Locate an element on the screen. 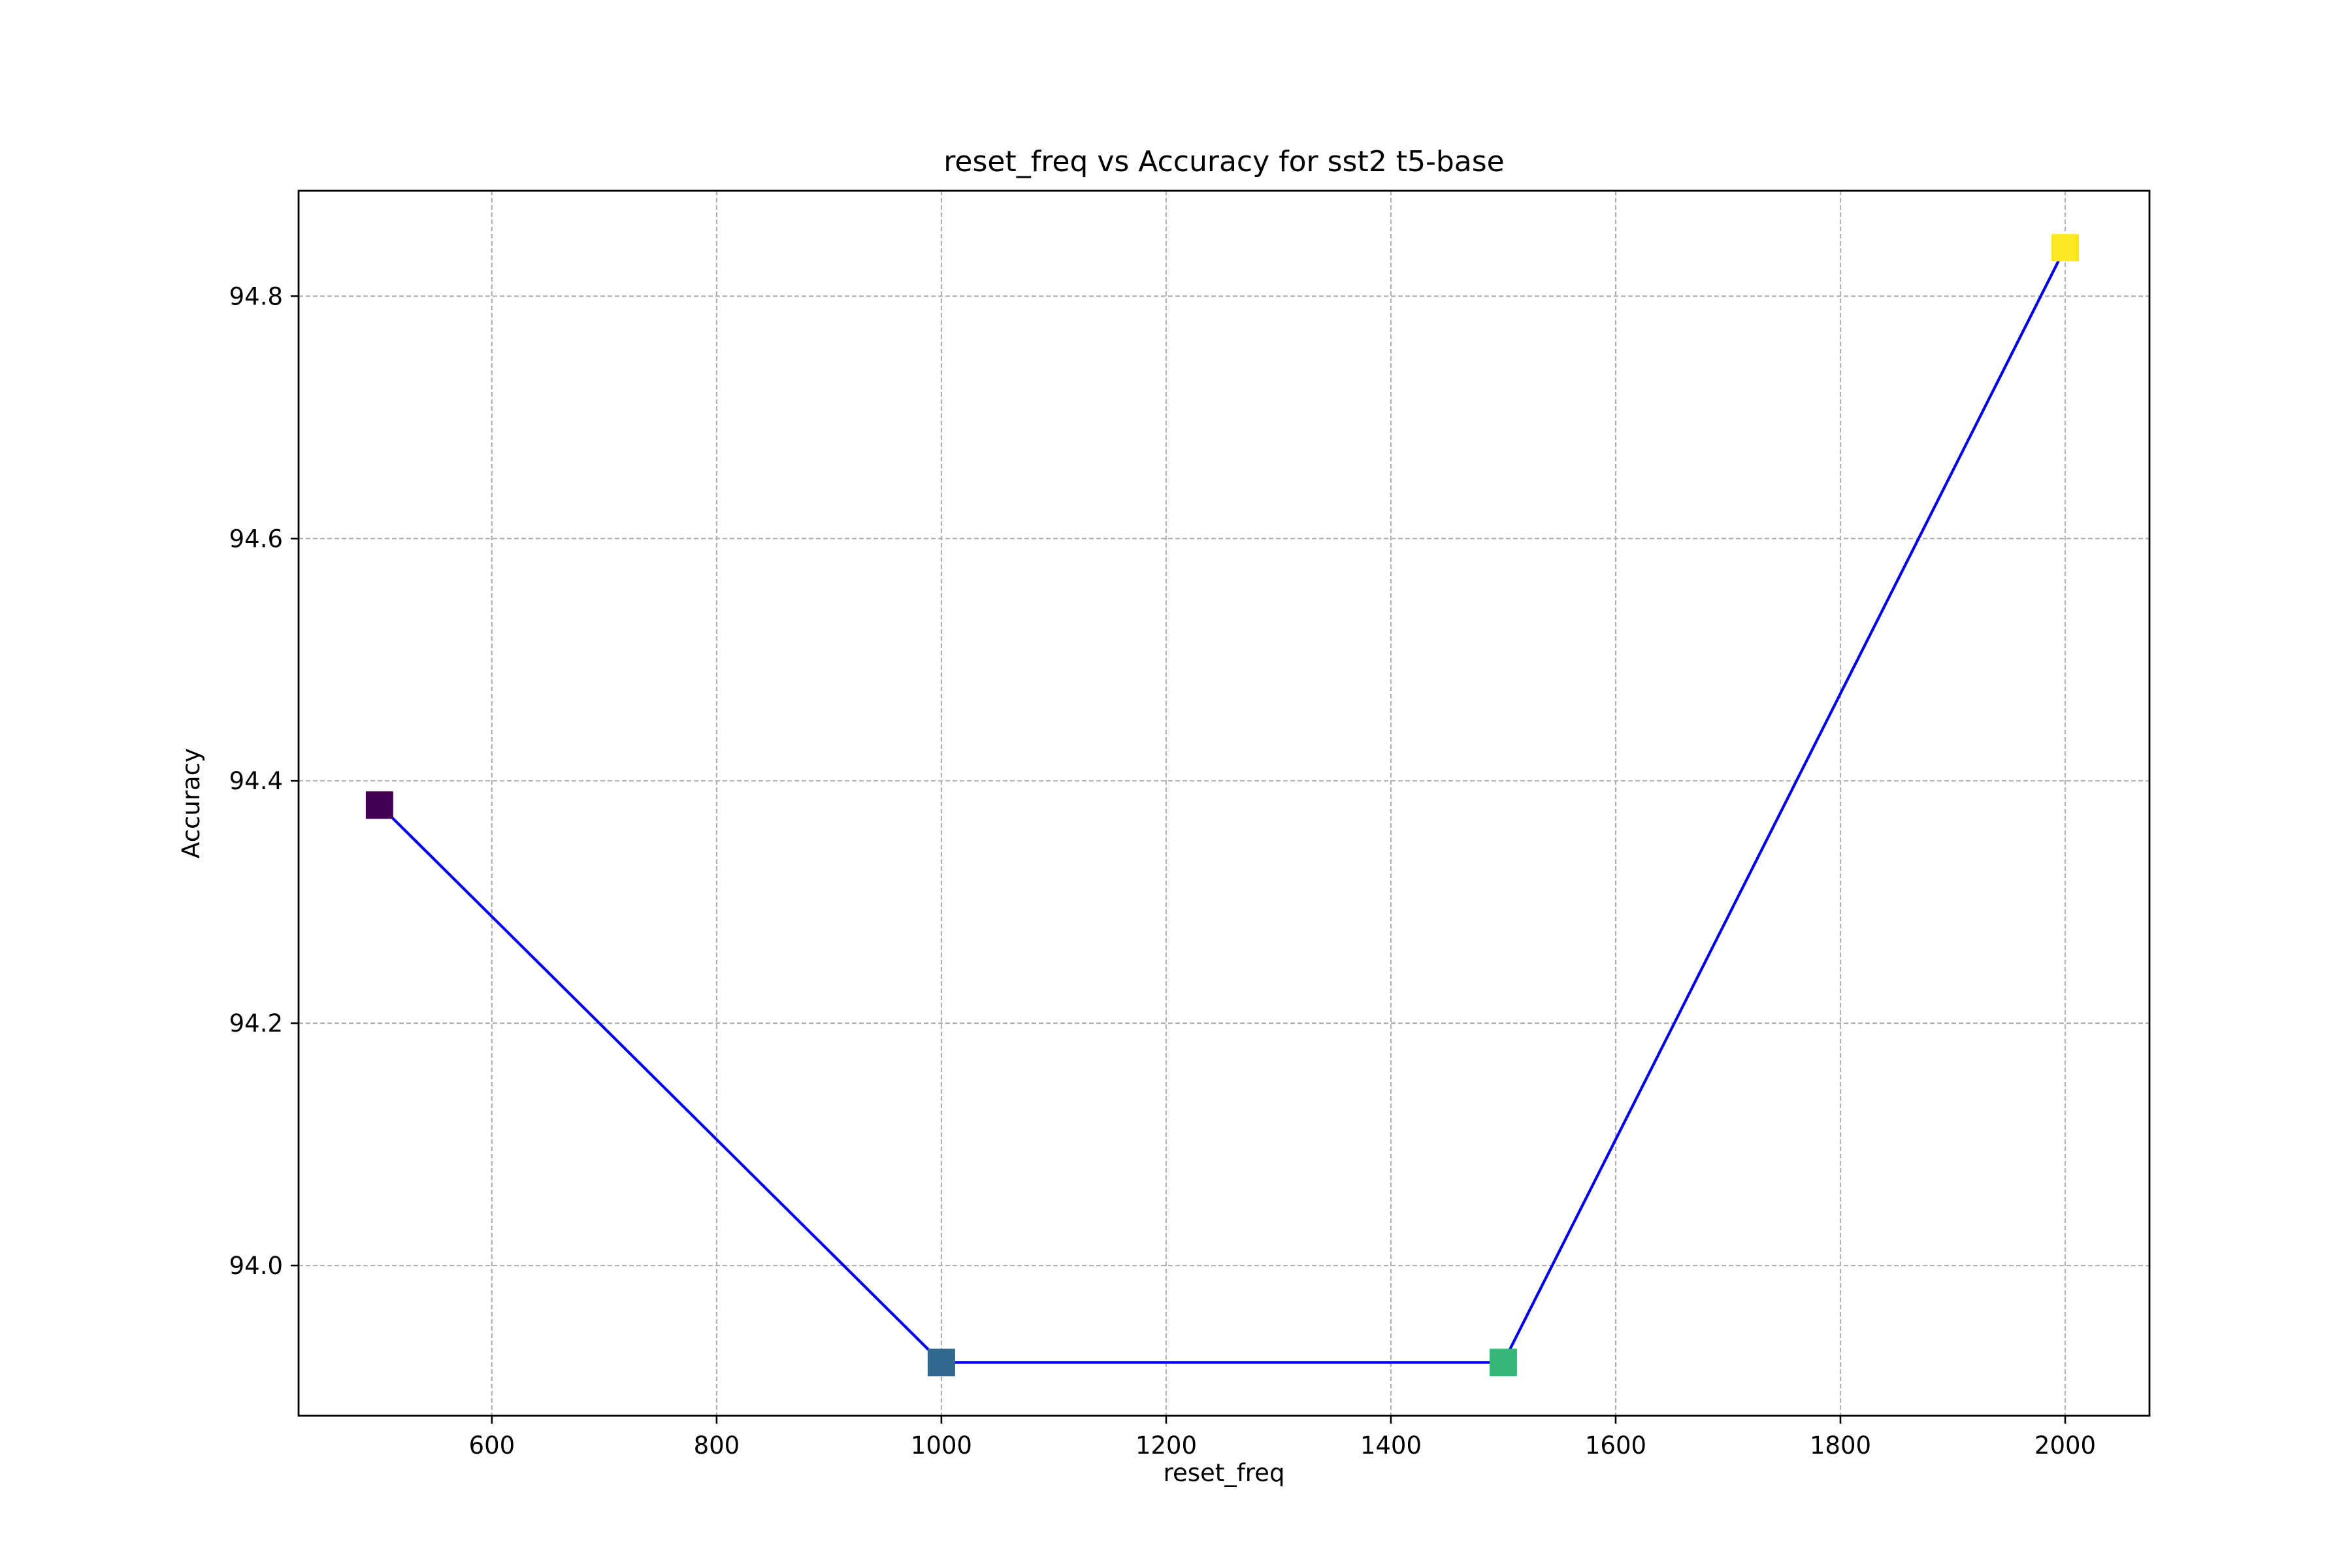 The width and height of the screenshot is (2352, 1568). x-tick-label: 2000 is located at coordinates (2065, 1445).